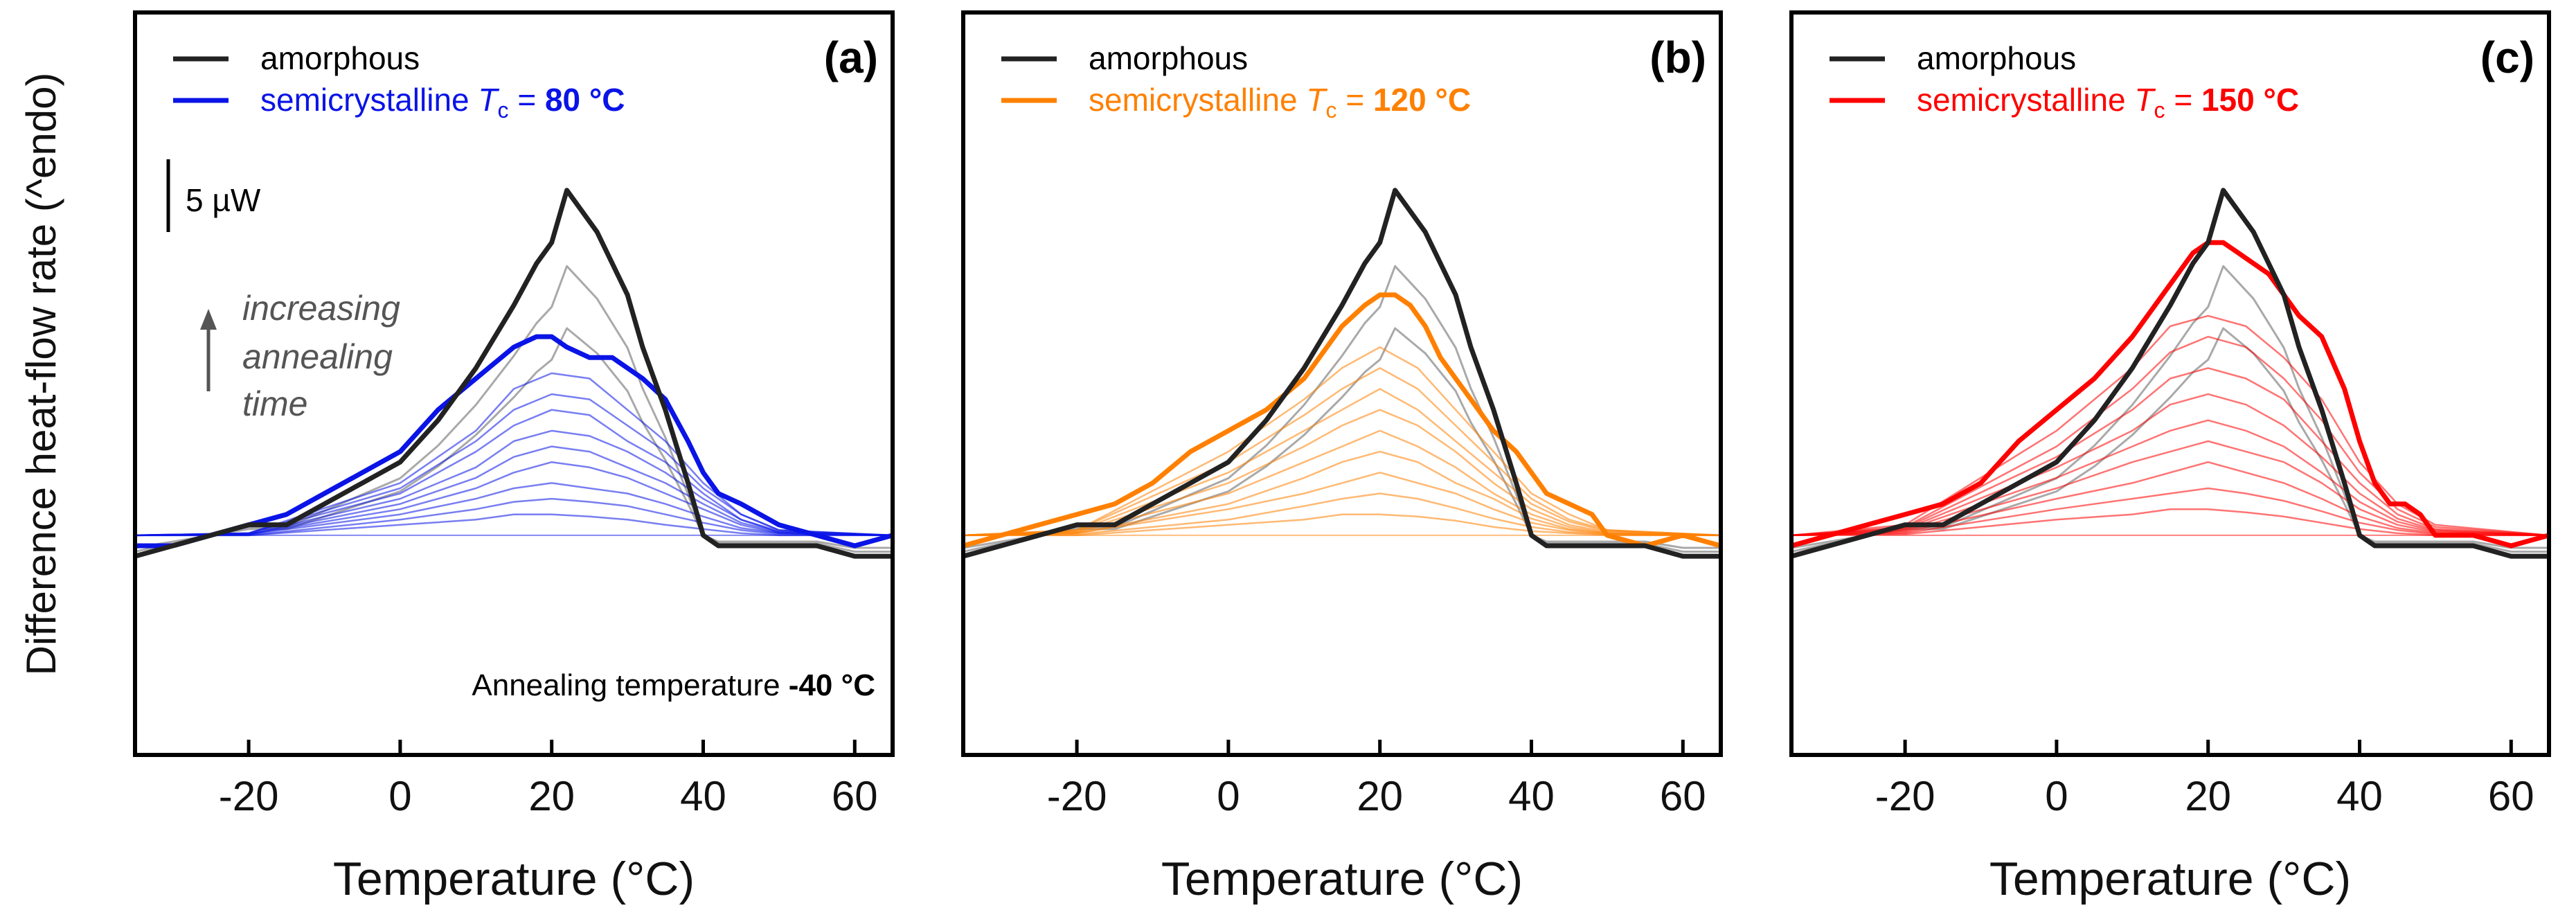 This screenshot has width=2576, height=917. Describe the element at coordinates (321, 308) in the screenshot. I see `arrow-text-line-1: increasing` at that location.